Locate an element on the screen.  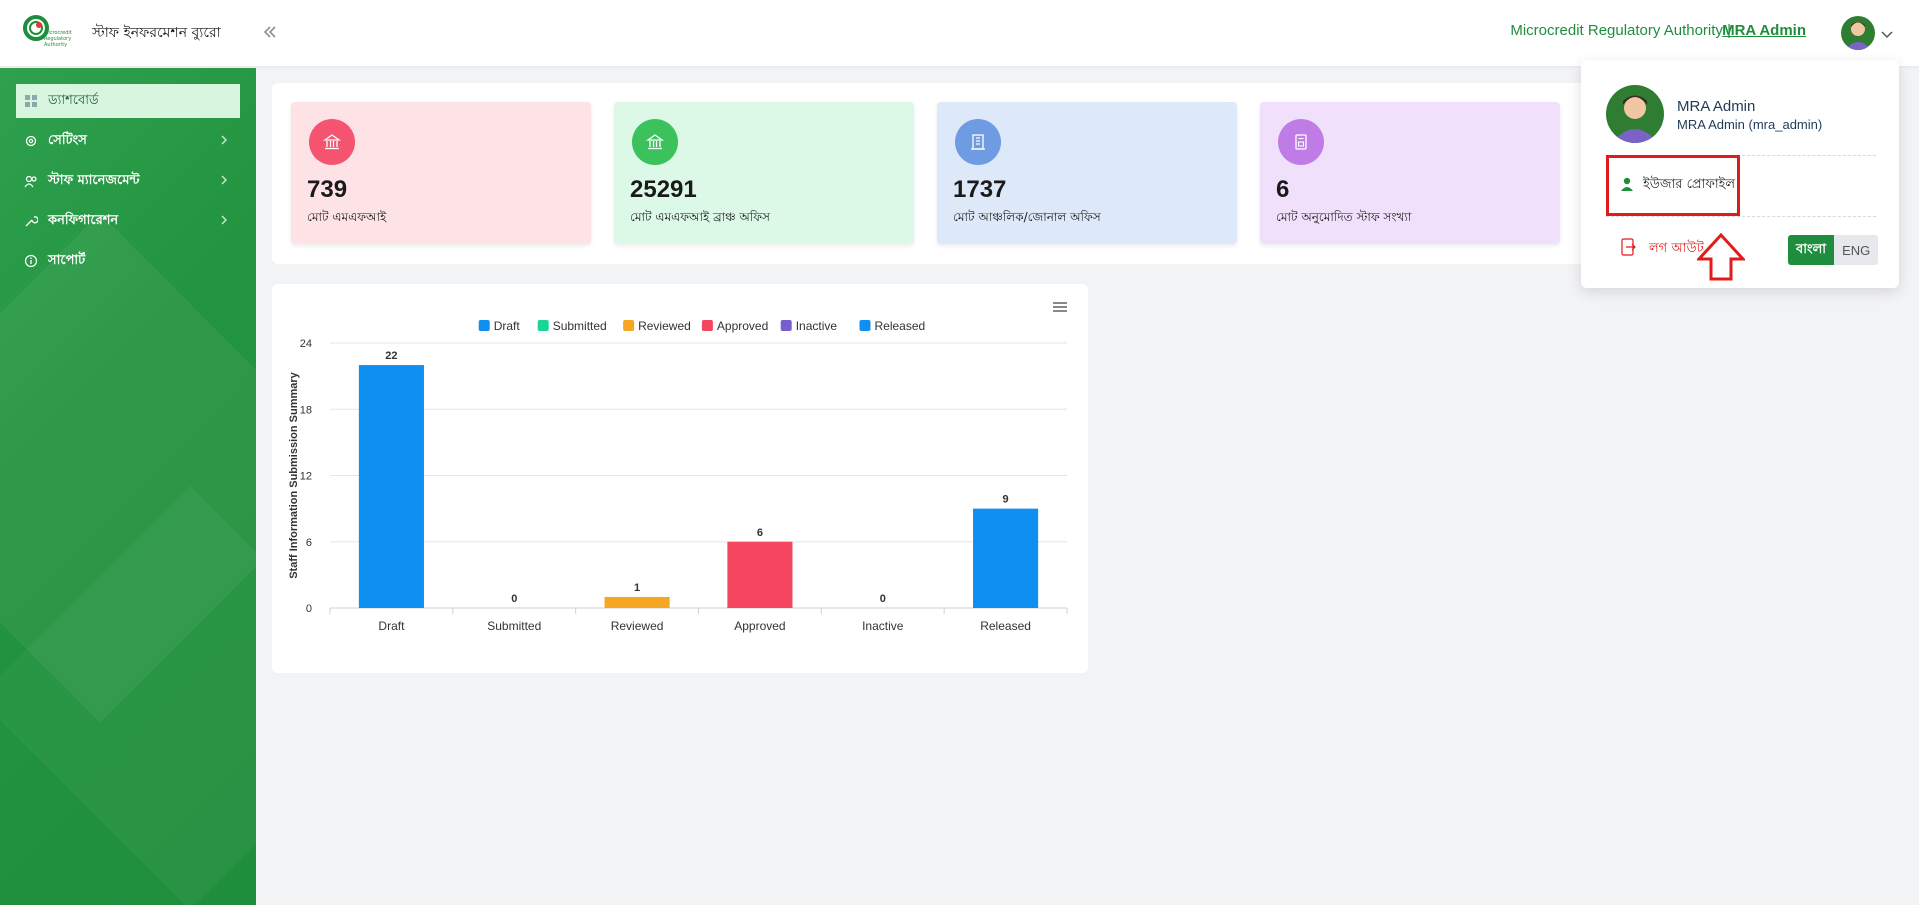
logout-label: লগ আউট is located at coordinates (1676, 248).